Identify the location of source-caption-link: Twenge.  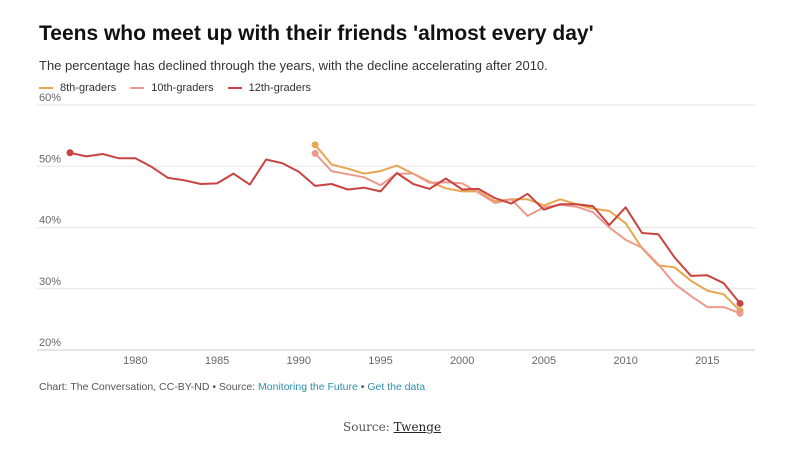
(417, 427).